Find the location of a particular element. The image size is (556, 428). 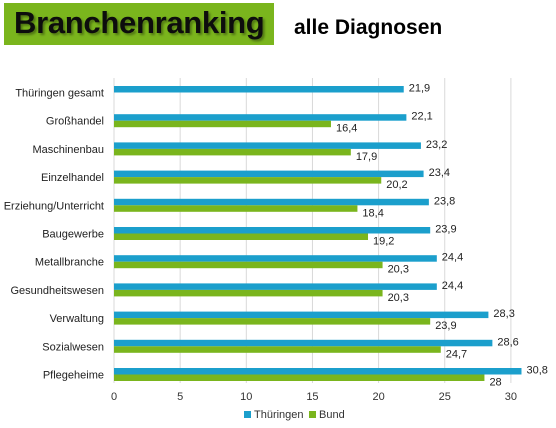

x-tick-label: 0 is located at coordinates (114, 397).